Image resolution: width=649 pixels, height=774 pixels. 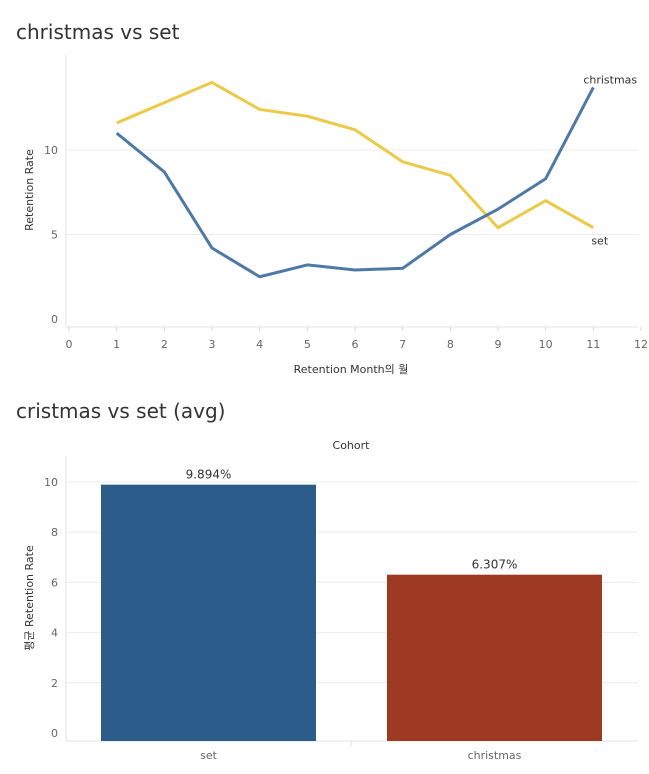 I want to click on x-tick-label: 0, so click(x=69, y=344).